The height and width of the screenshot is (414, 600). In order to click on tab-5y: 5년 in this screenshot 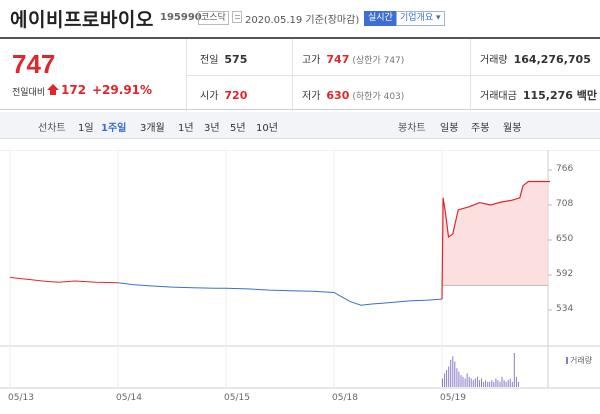, I will do `click(238, 128)`.